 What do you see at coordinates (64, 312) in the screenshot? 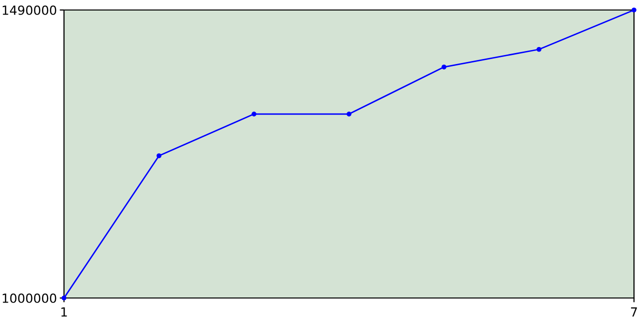
I see `x-tick-label: 1` at bounding box center [64, 312].